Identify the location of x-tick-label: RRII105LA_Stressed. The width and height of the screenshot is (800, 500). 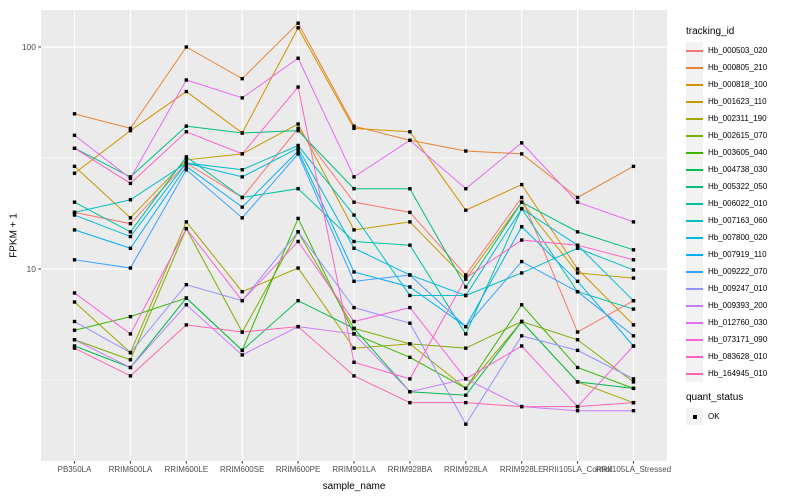
(633, 469).